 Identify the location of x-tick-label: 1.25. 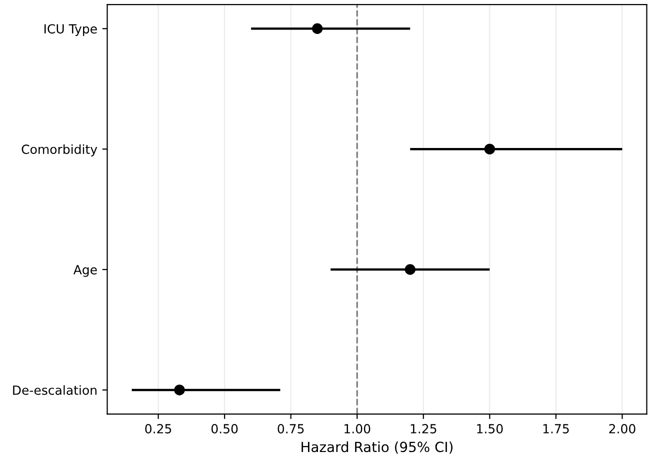
(423, 429).